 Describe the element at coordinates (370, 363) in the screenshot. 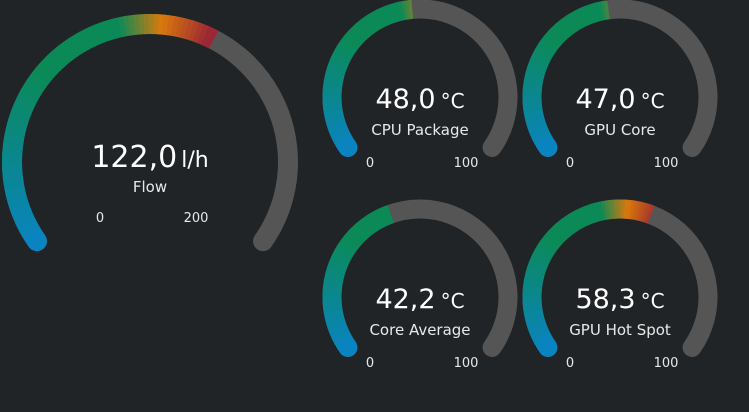

I see `core-average-min-label: 0` at that location.